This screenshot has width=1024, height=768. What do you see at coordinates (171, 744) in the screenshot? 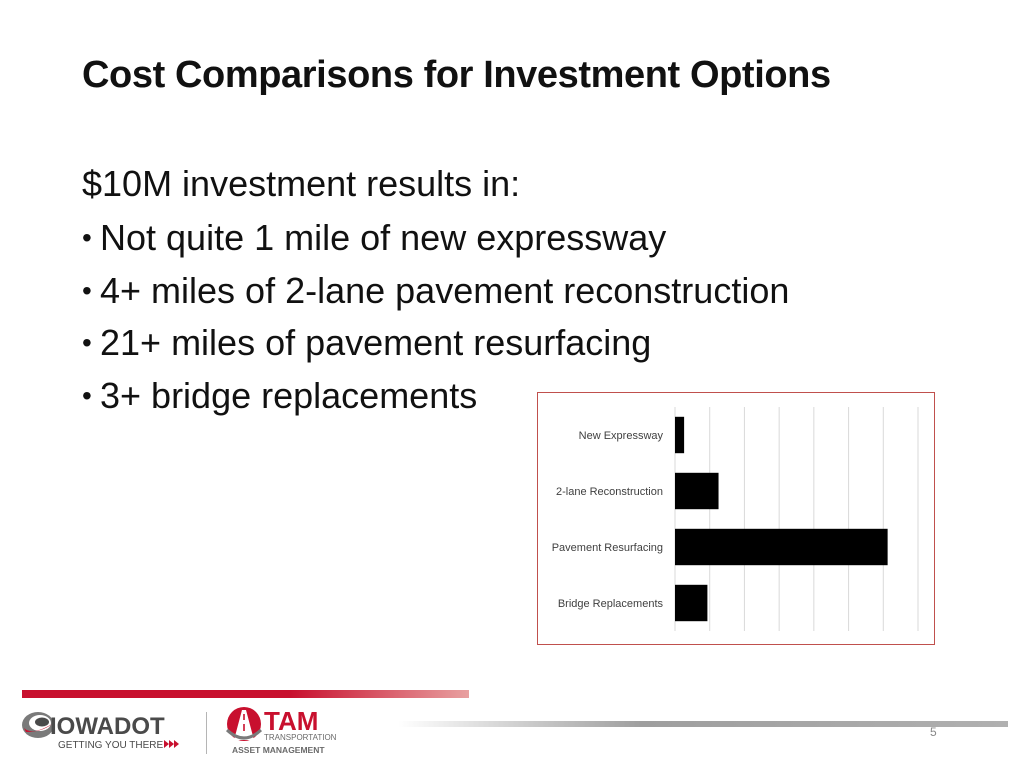
I see `chevron-right-icon` at bounding box center [171, 744].